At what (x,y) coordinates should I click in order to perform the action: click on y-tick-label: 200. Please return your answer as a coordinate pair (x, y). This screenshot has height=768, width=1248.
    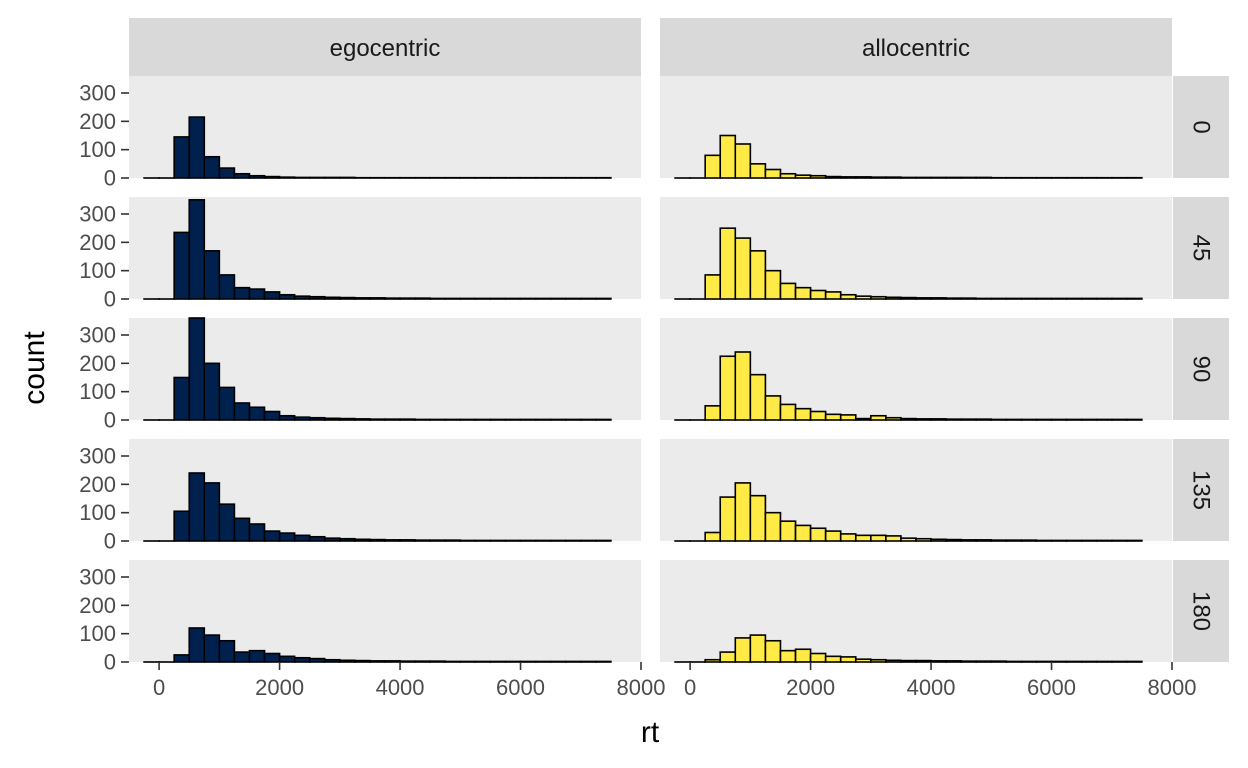
    Looking at the image, I should click on (97, 242).